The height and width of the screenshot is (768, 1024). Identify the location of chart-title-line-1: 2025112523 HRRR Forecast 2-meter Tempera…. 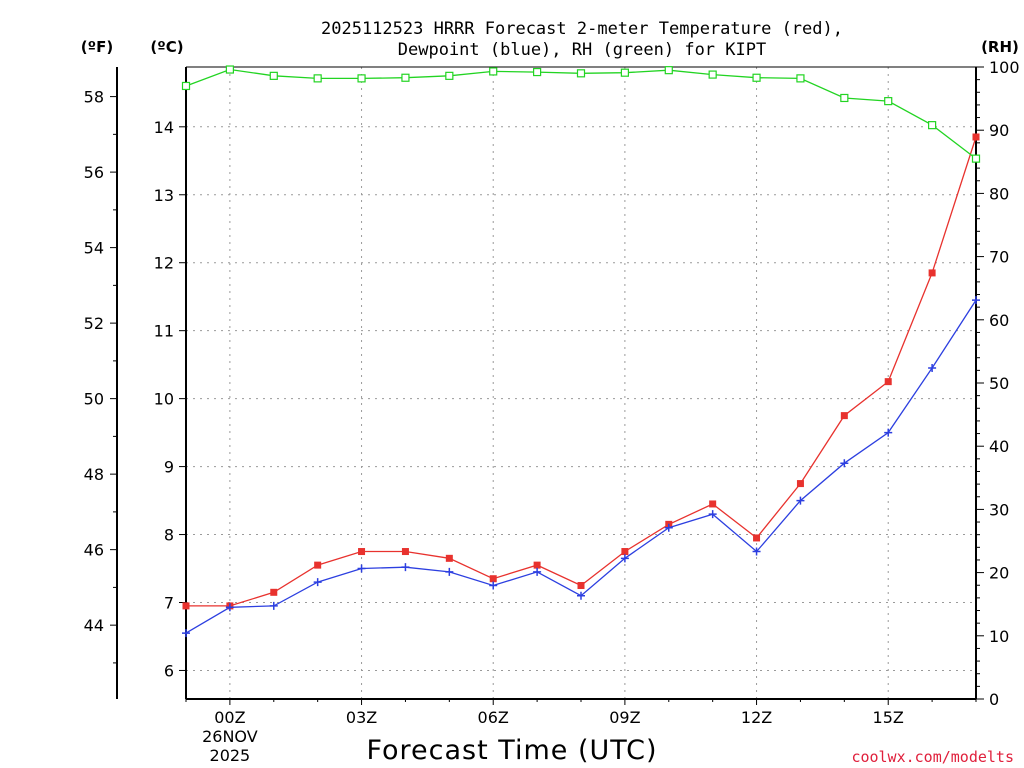
(582, 29).